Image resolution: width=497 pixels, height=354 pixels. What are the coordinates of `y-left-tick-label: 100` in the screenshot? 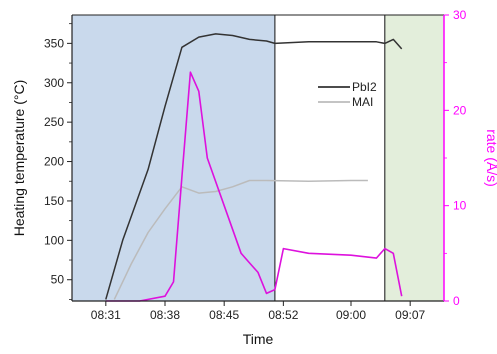 It's located at (54, 240).